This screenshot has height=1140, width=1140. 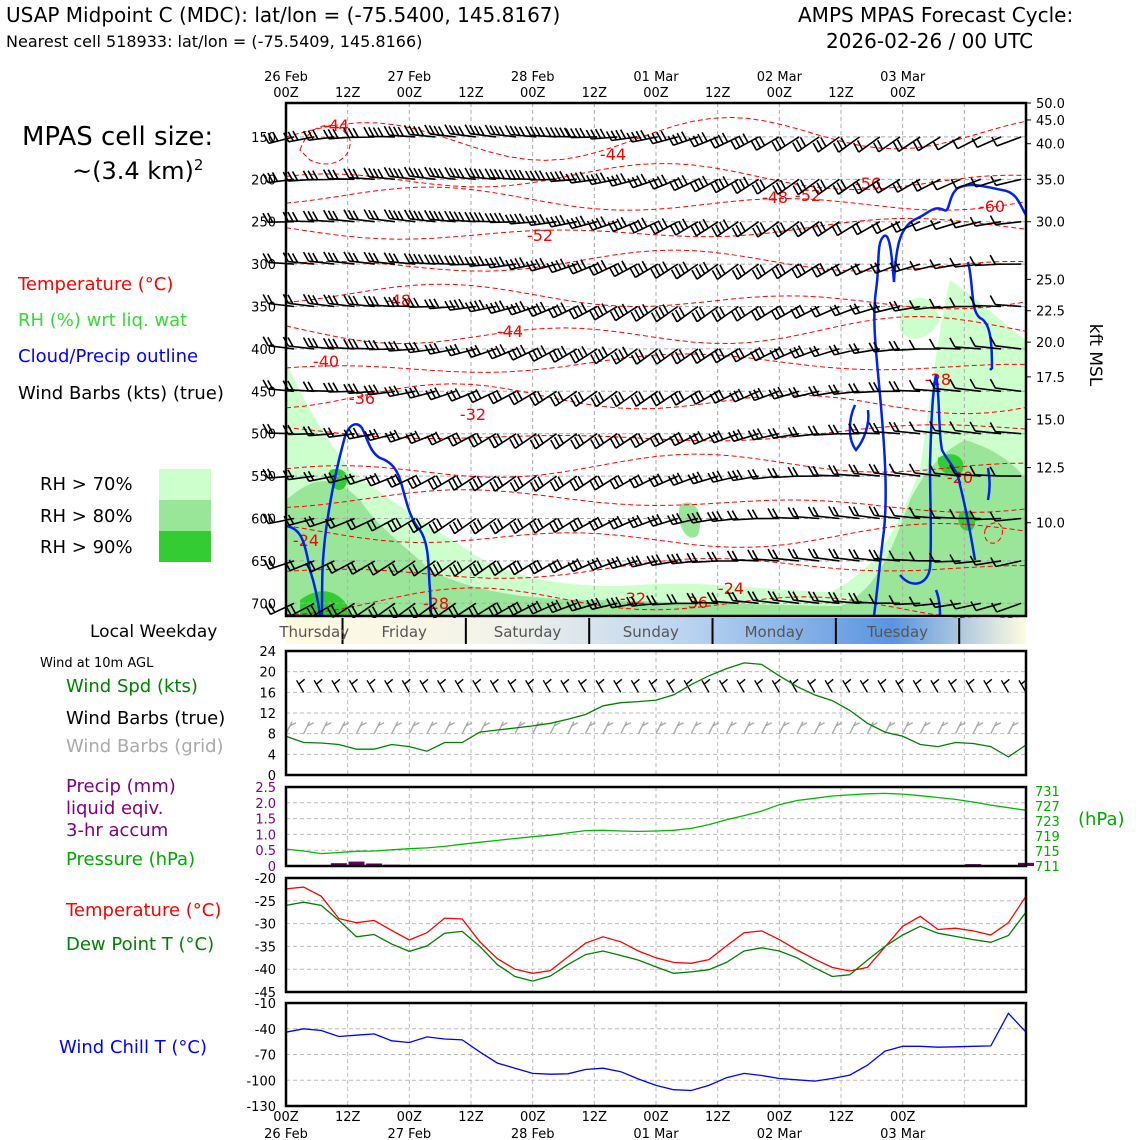 I want to click on weekday-name: Sunday, so click(x=651, y=632).